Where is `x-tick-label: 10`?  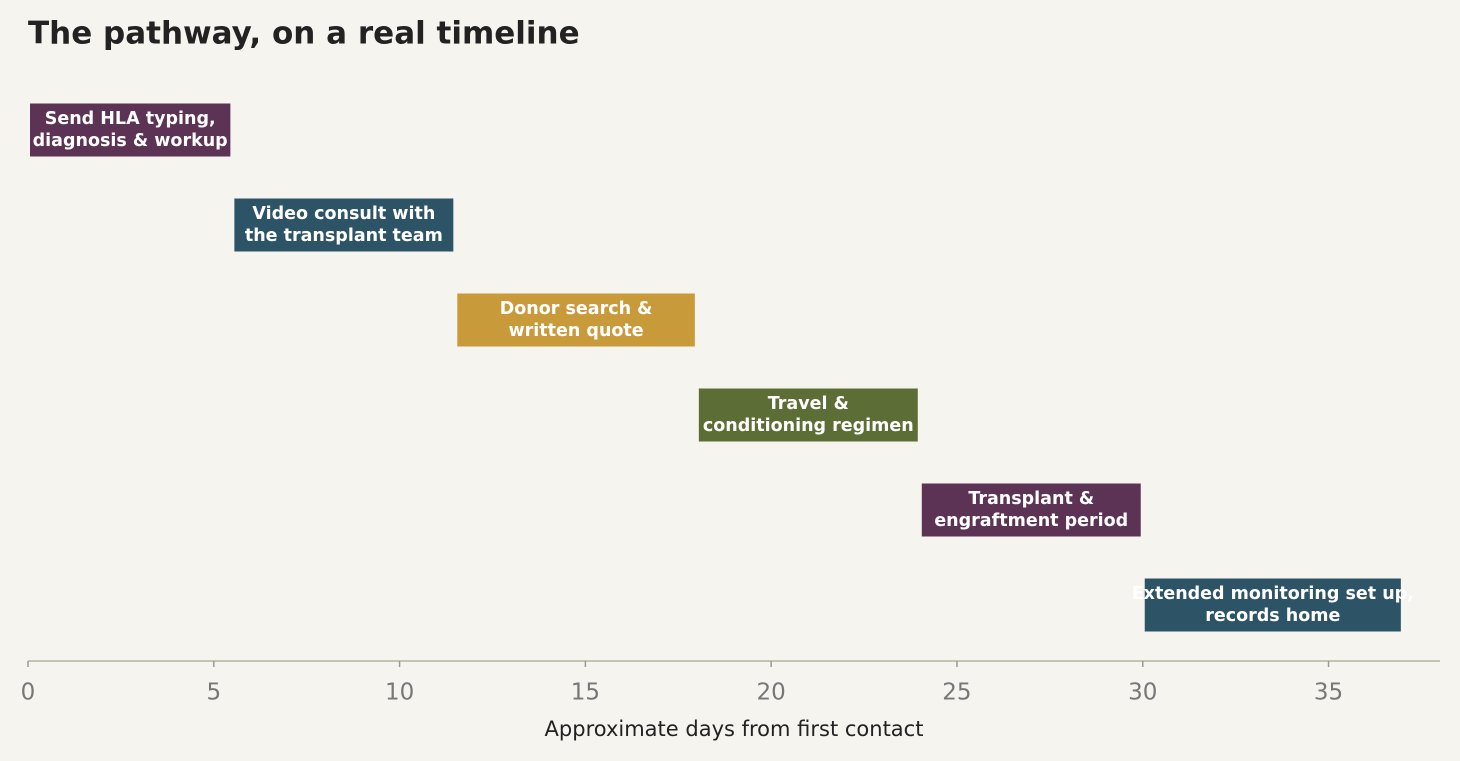 x-tick-label: 10 is located at coordinates (399, 693).